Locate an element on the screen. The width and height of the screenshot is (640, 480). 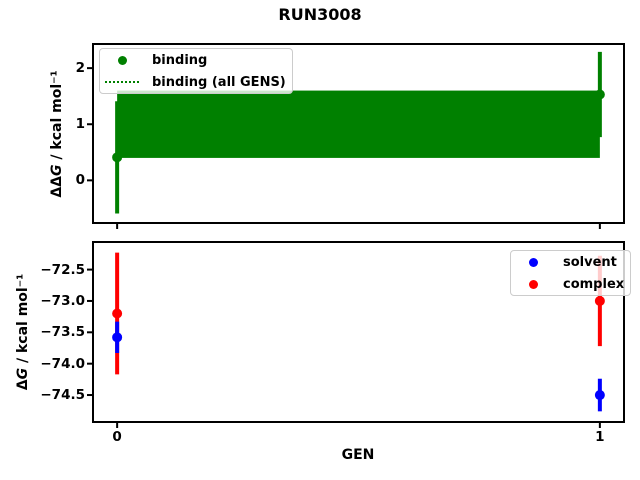
y-tick-label: −72.5 is located at coordinates (62, 269).